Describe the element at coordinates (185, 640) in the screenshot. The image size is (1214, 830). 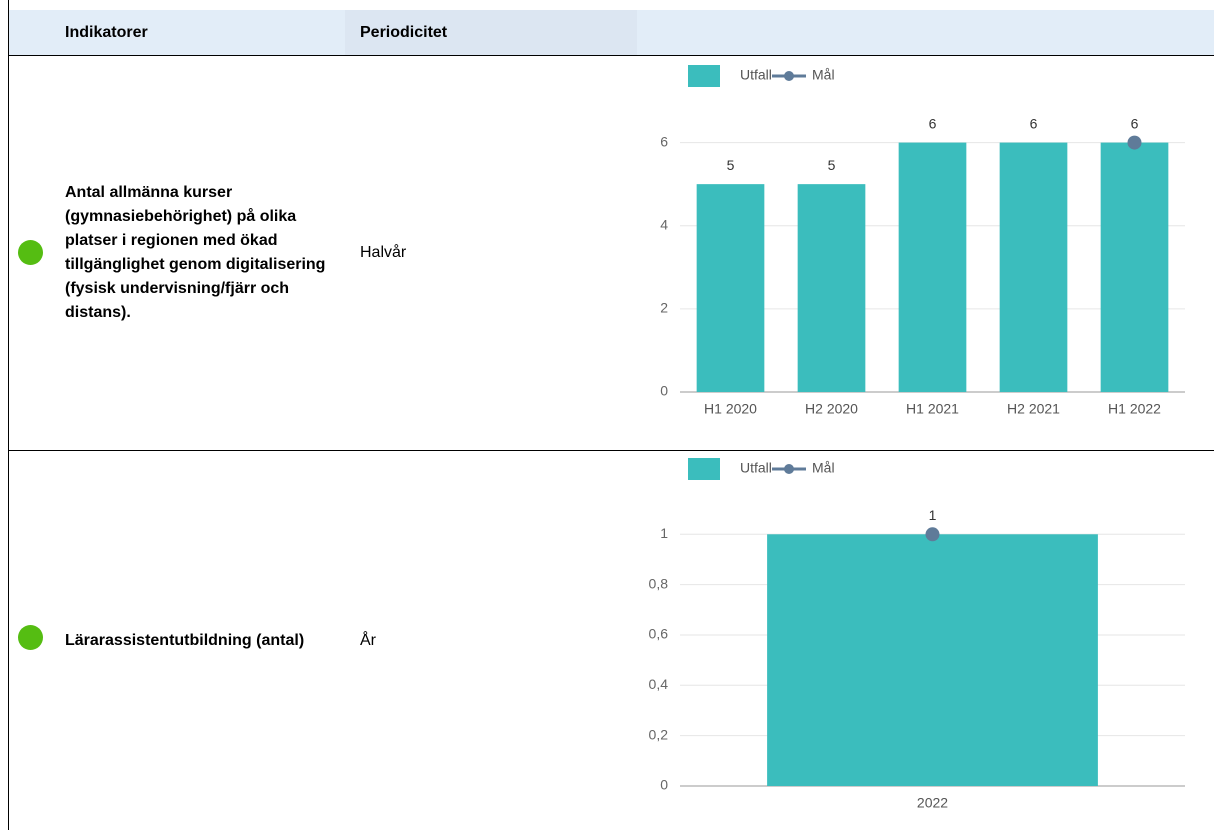
I see `indicator-text: Lärarassistentutbildning (antal)` at that location.